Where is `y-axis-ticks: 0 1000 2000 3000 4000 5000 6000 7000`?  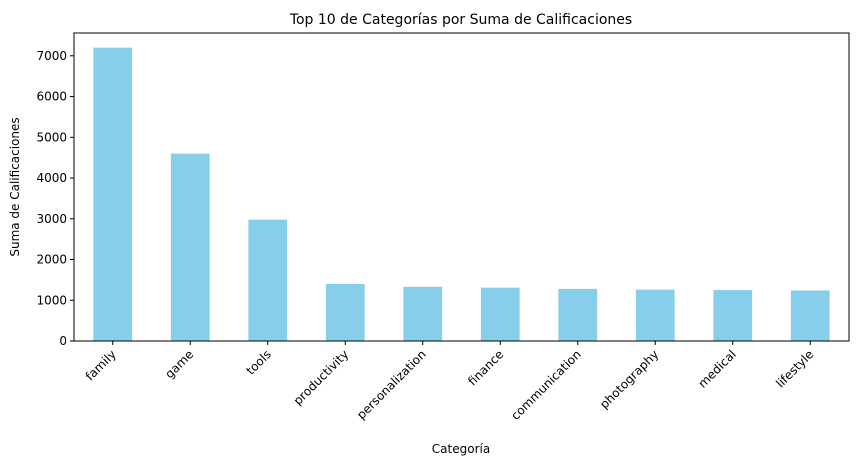 y-axis-ticks: 0 1000 2000 3000 4000 5000 6000 7000 is located at coordinates (55, 198).